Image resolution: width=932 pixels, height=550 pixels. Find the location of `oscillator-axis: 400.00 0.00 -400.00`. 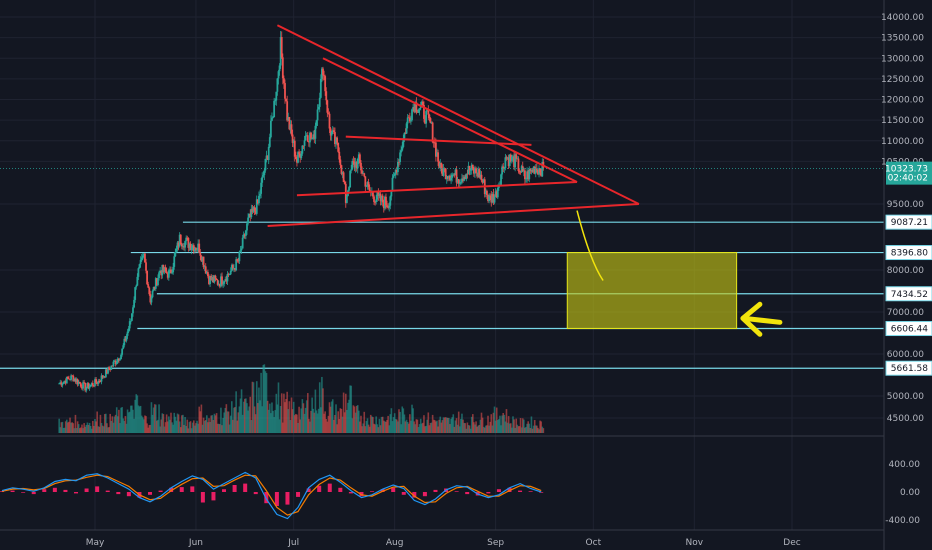

oscillator-axis: 400.00 0.00 -400.00 is located at coordinates (902, 493).